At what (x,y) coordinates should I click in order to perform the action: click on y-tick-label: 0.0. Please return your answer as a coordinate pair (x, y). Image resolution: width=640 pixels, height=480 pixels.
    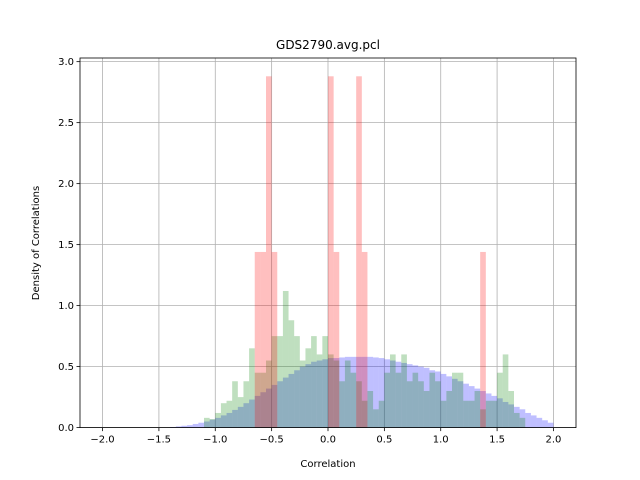
    Looking at the image, I should click on (66, 428).